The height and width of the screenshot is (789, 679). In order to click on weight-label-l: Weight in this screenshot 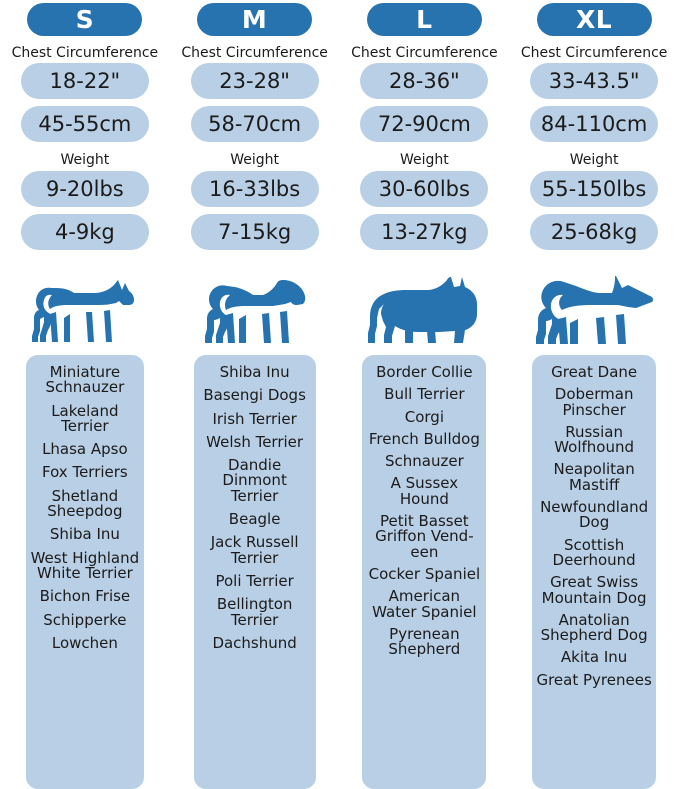, I will do `click(424, 160)`.